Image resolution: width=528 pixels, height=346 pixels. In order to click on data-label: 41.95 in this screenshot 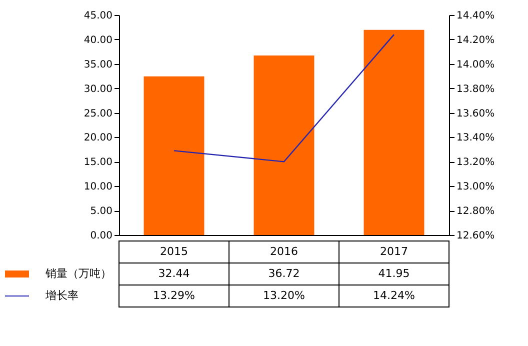, I will do `click(394, 273)`.